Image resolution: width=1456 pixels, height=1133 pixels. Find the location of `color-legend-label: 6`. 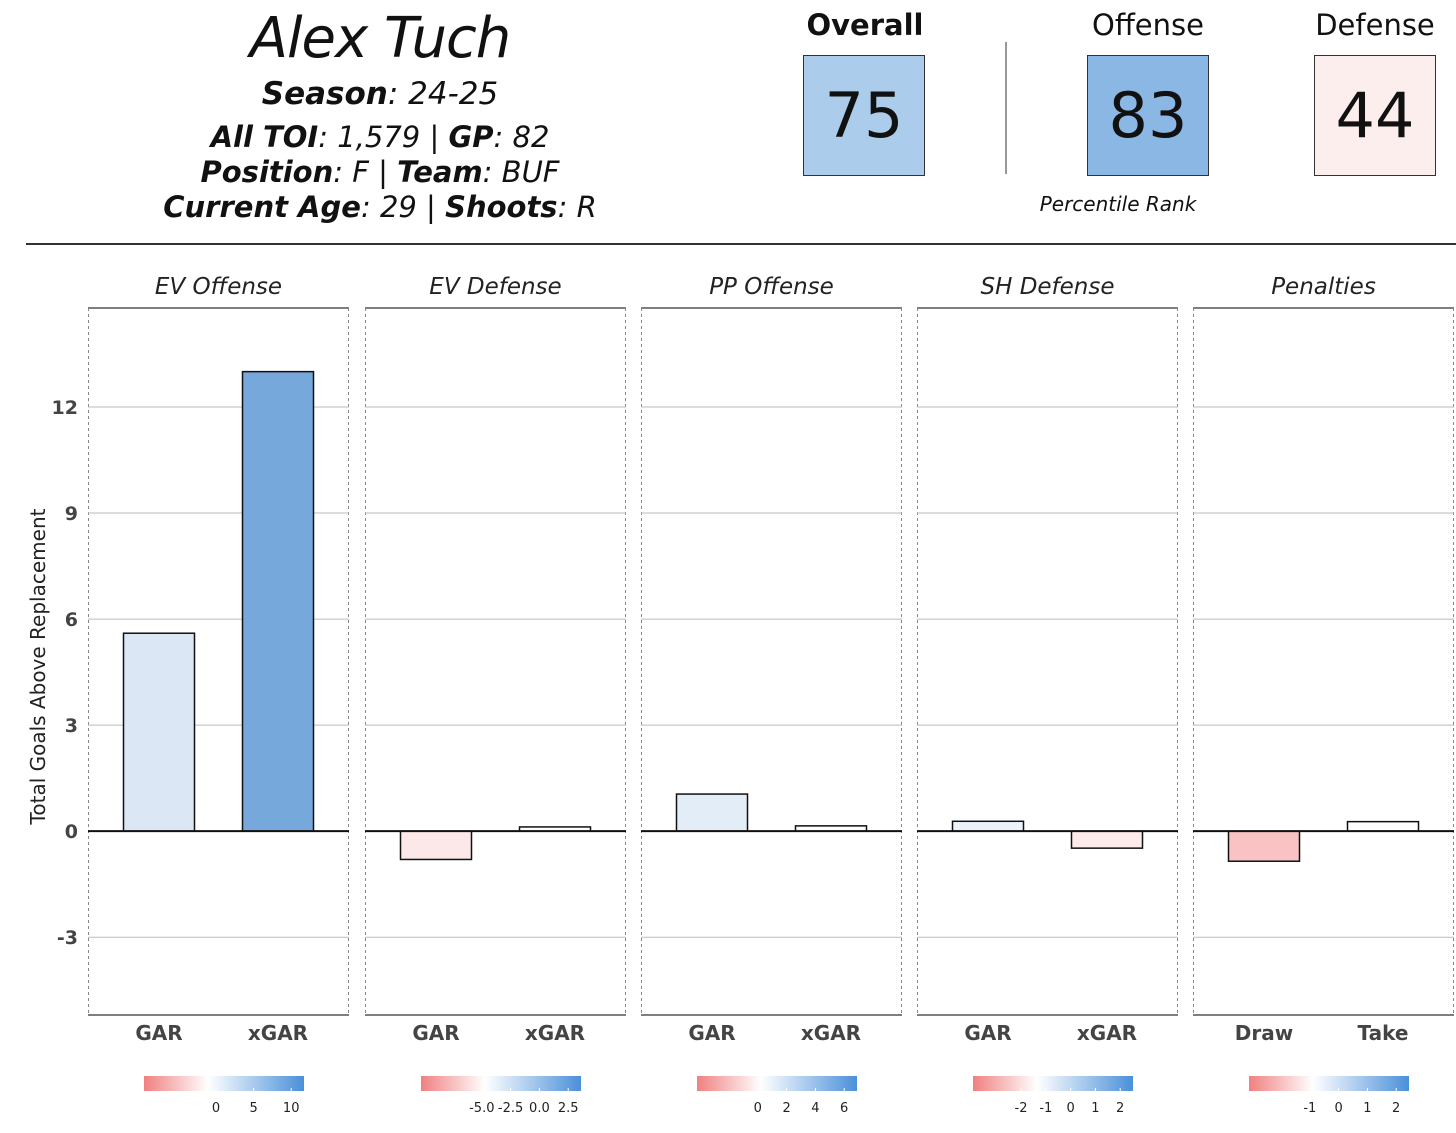

color-legend-label: 6 is located at coordinates (844, 1108).